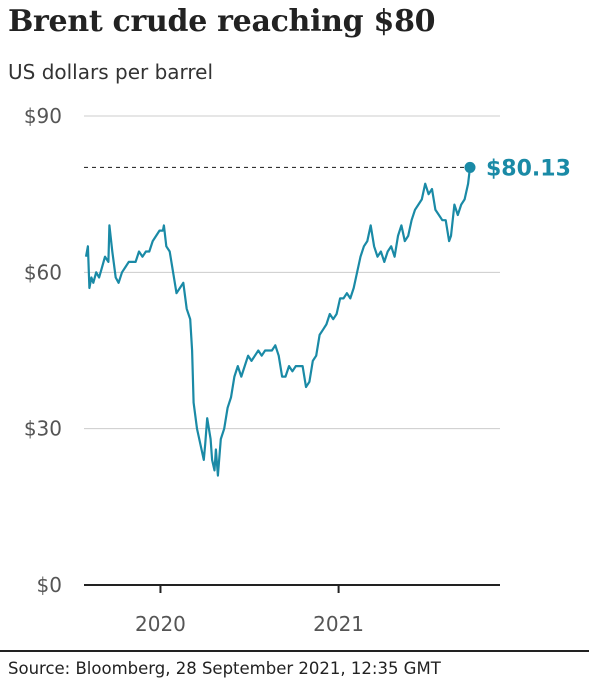  Describe the element at coordinates (294, 651) in the screenshot. I see `source-divider` at that location.